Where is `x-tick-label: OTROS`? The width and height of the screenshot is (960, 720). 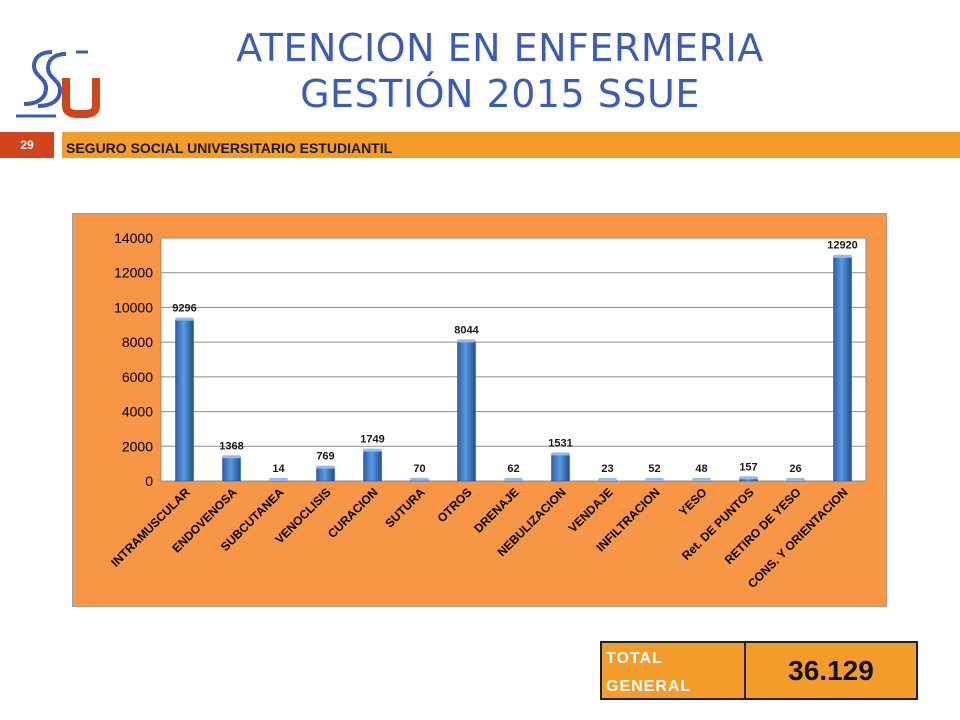
x-tick-label: OTROS is located at coordinates (455, 505).